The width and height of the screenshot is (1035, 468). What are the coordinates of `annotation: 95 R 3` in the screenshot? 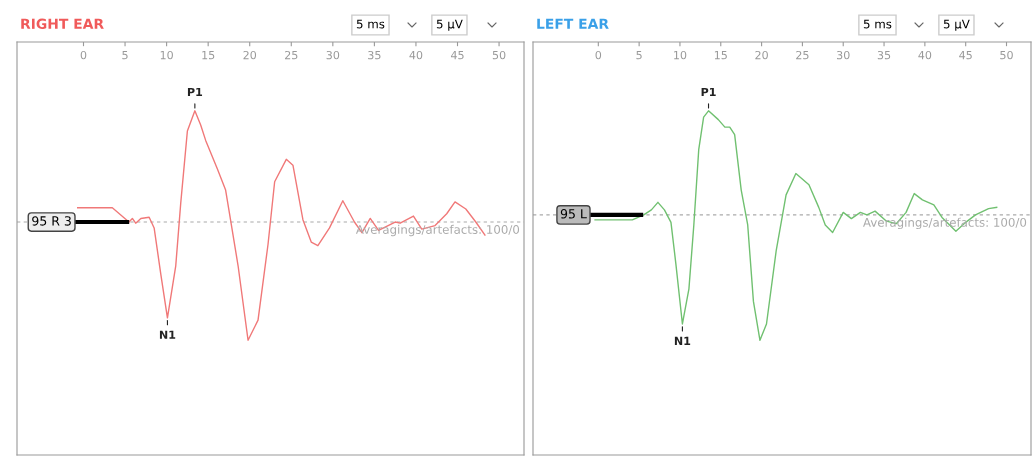 It's located at (51, 221).